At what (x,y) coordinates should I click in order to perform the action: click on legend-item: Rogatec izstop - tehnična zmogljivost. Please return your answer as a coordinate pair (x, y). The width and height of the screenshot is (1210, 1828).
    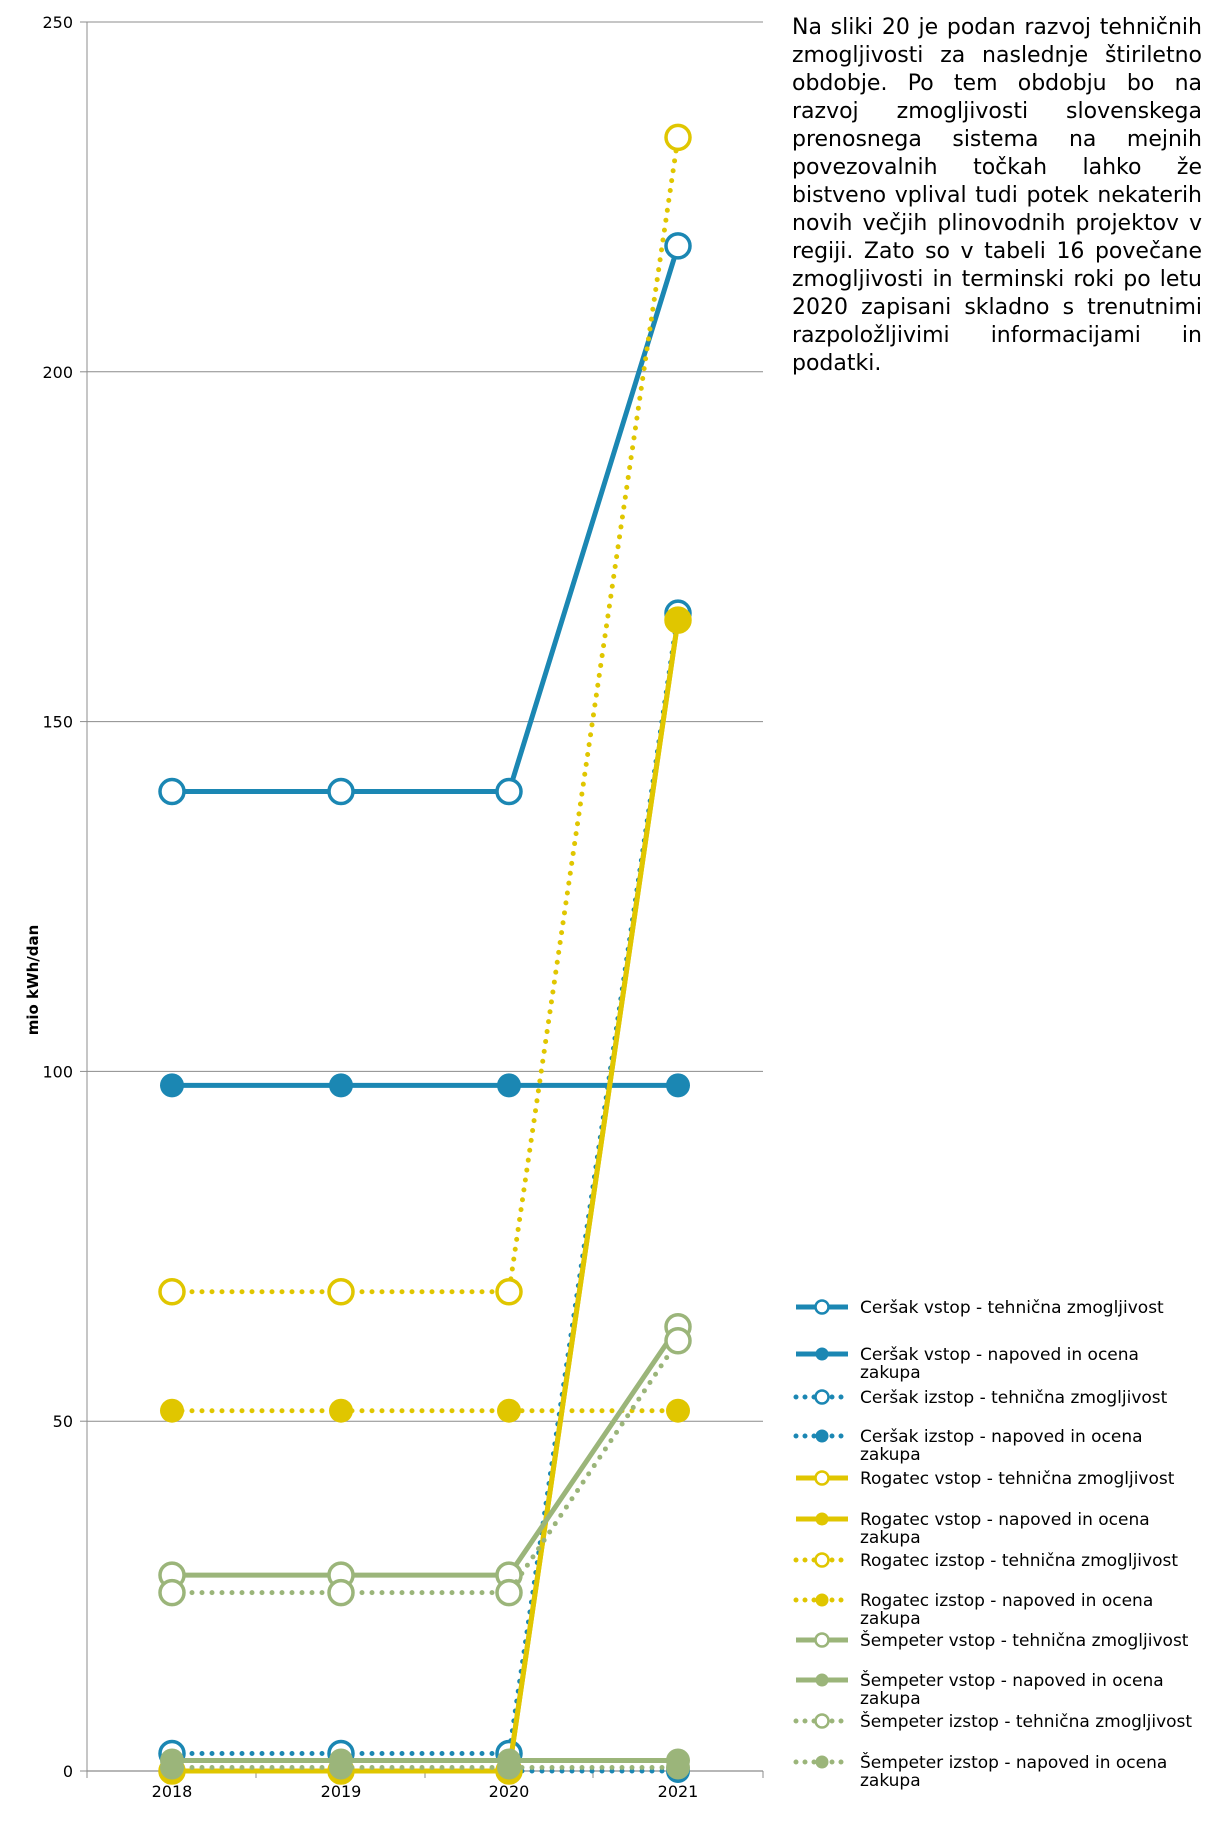
    Looking at the image, I should click on (1000, 1563).